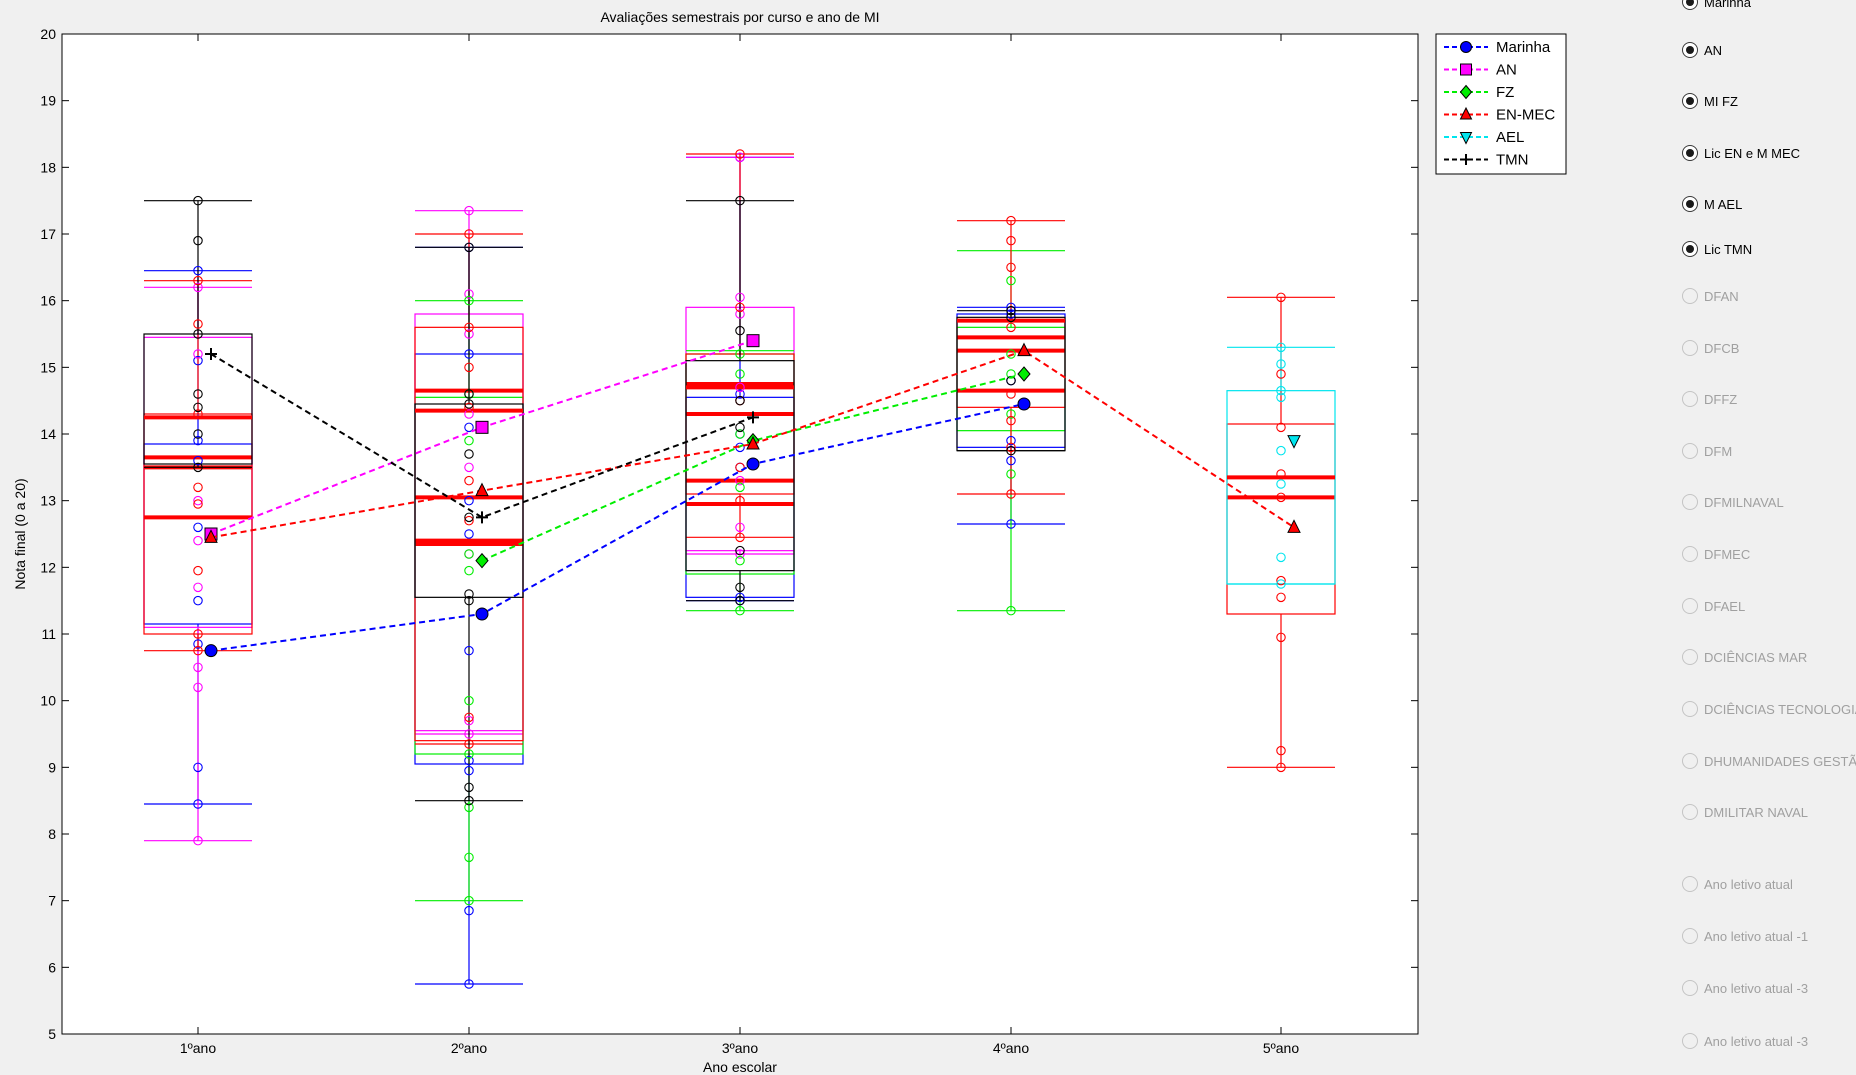  What do you see at coordinates (1721, 296) in the screenshot?
I see `radio-option-label: DFAN` at bounding box center [1721, 296].